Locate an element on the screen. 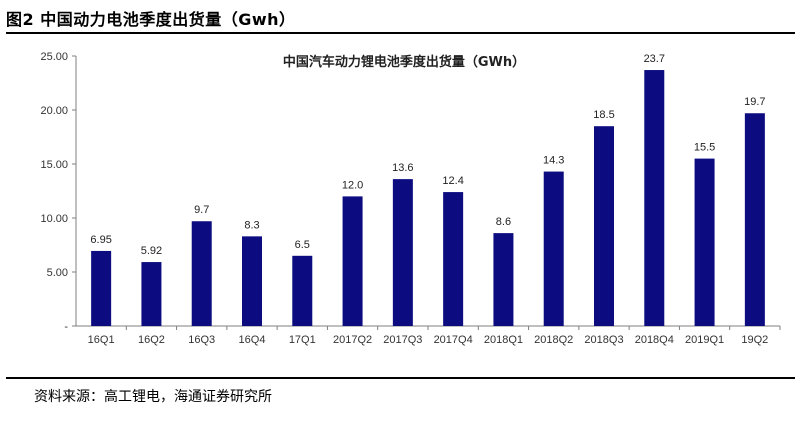 The image size is (807, 428). data-label: 23.7 is located at coordinates (654, 59).